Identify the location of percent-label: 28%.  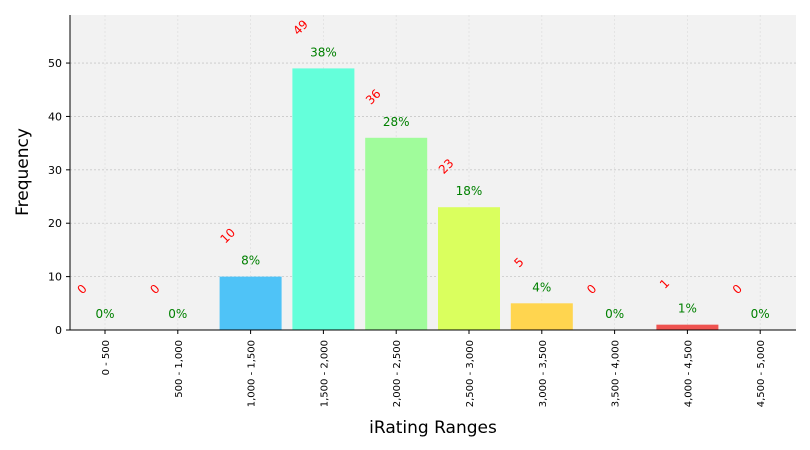
(396, 122).